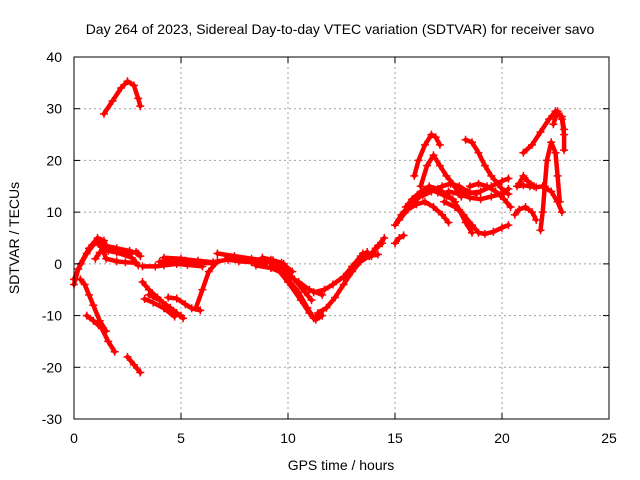  What do you see at coordinates (288, 438) in the screenshot?
I see `x-tick-label: 10` at bounding box center [288, 438].